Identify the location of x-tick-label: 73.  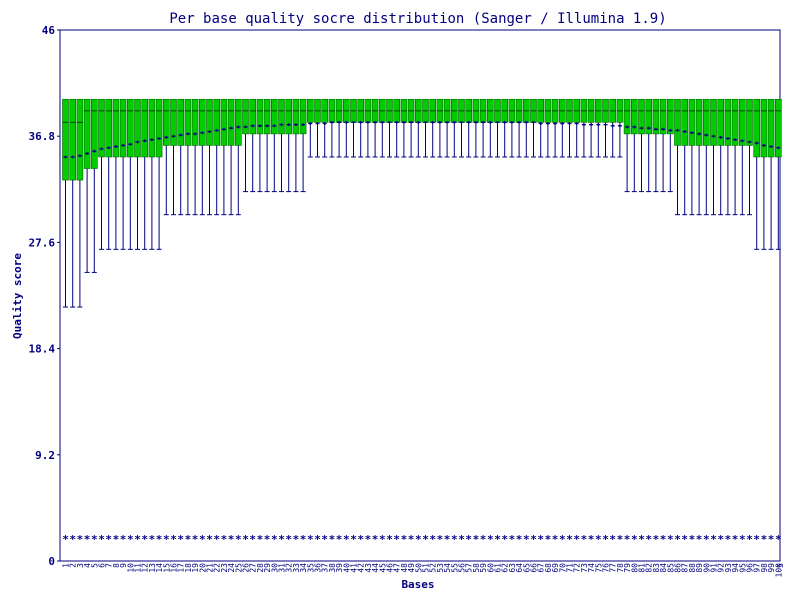
(584, 568).